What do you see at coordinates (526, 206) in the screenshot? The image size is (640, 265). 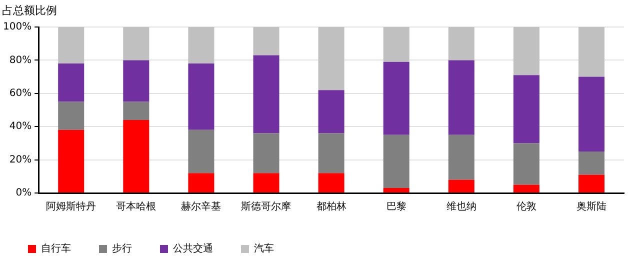 I see `x-tick-label: 伦敦` at bounding box center [526, 206].